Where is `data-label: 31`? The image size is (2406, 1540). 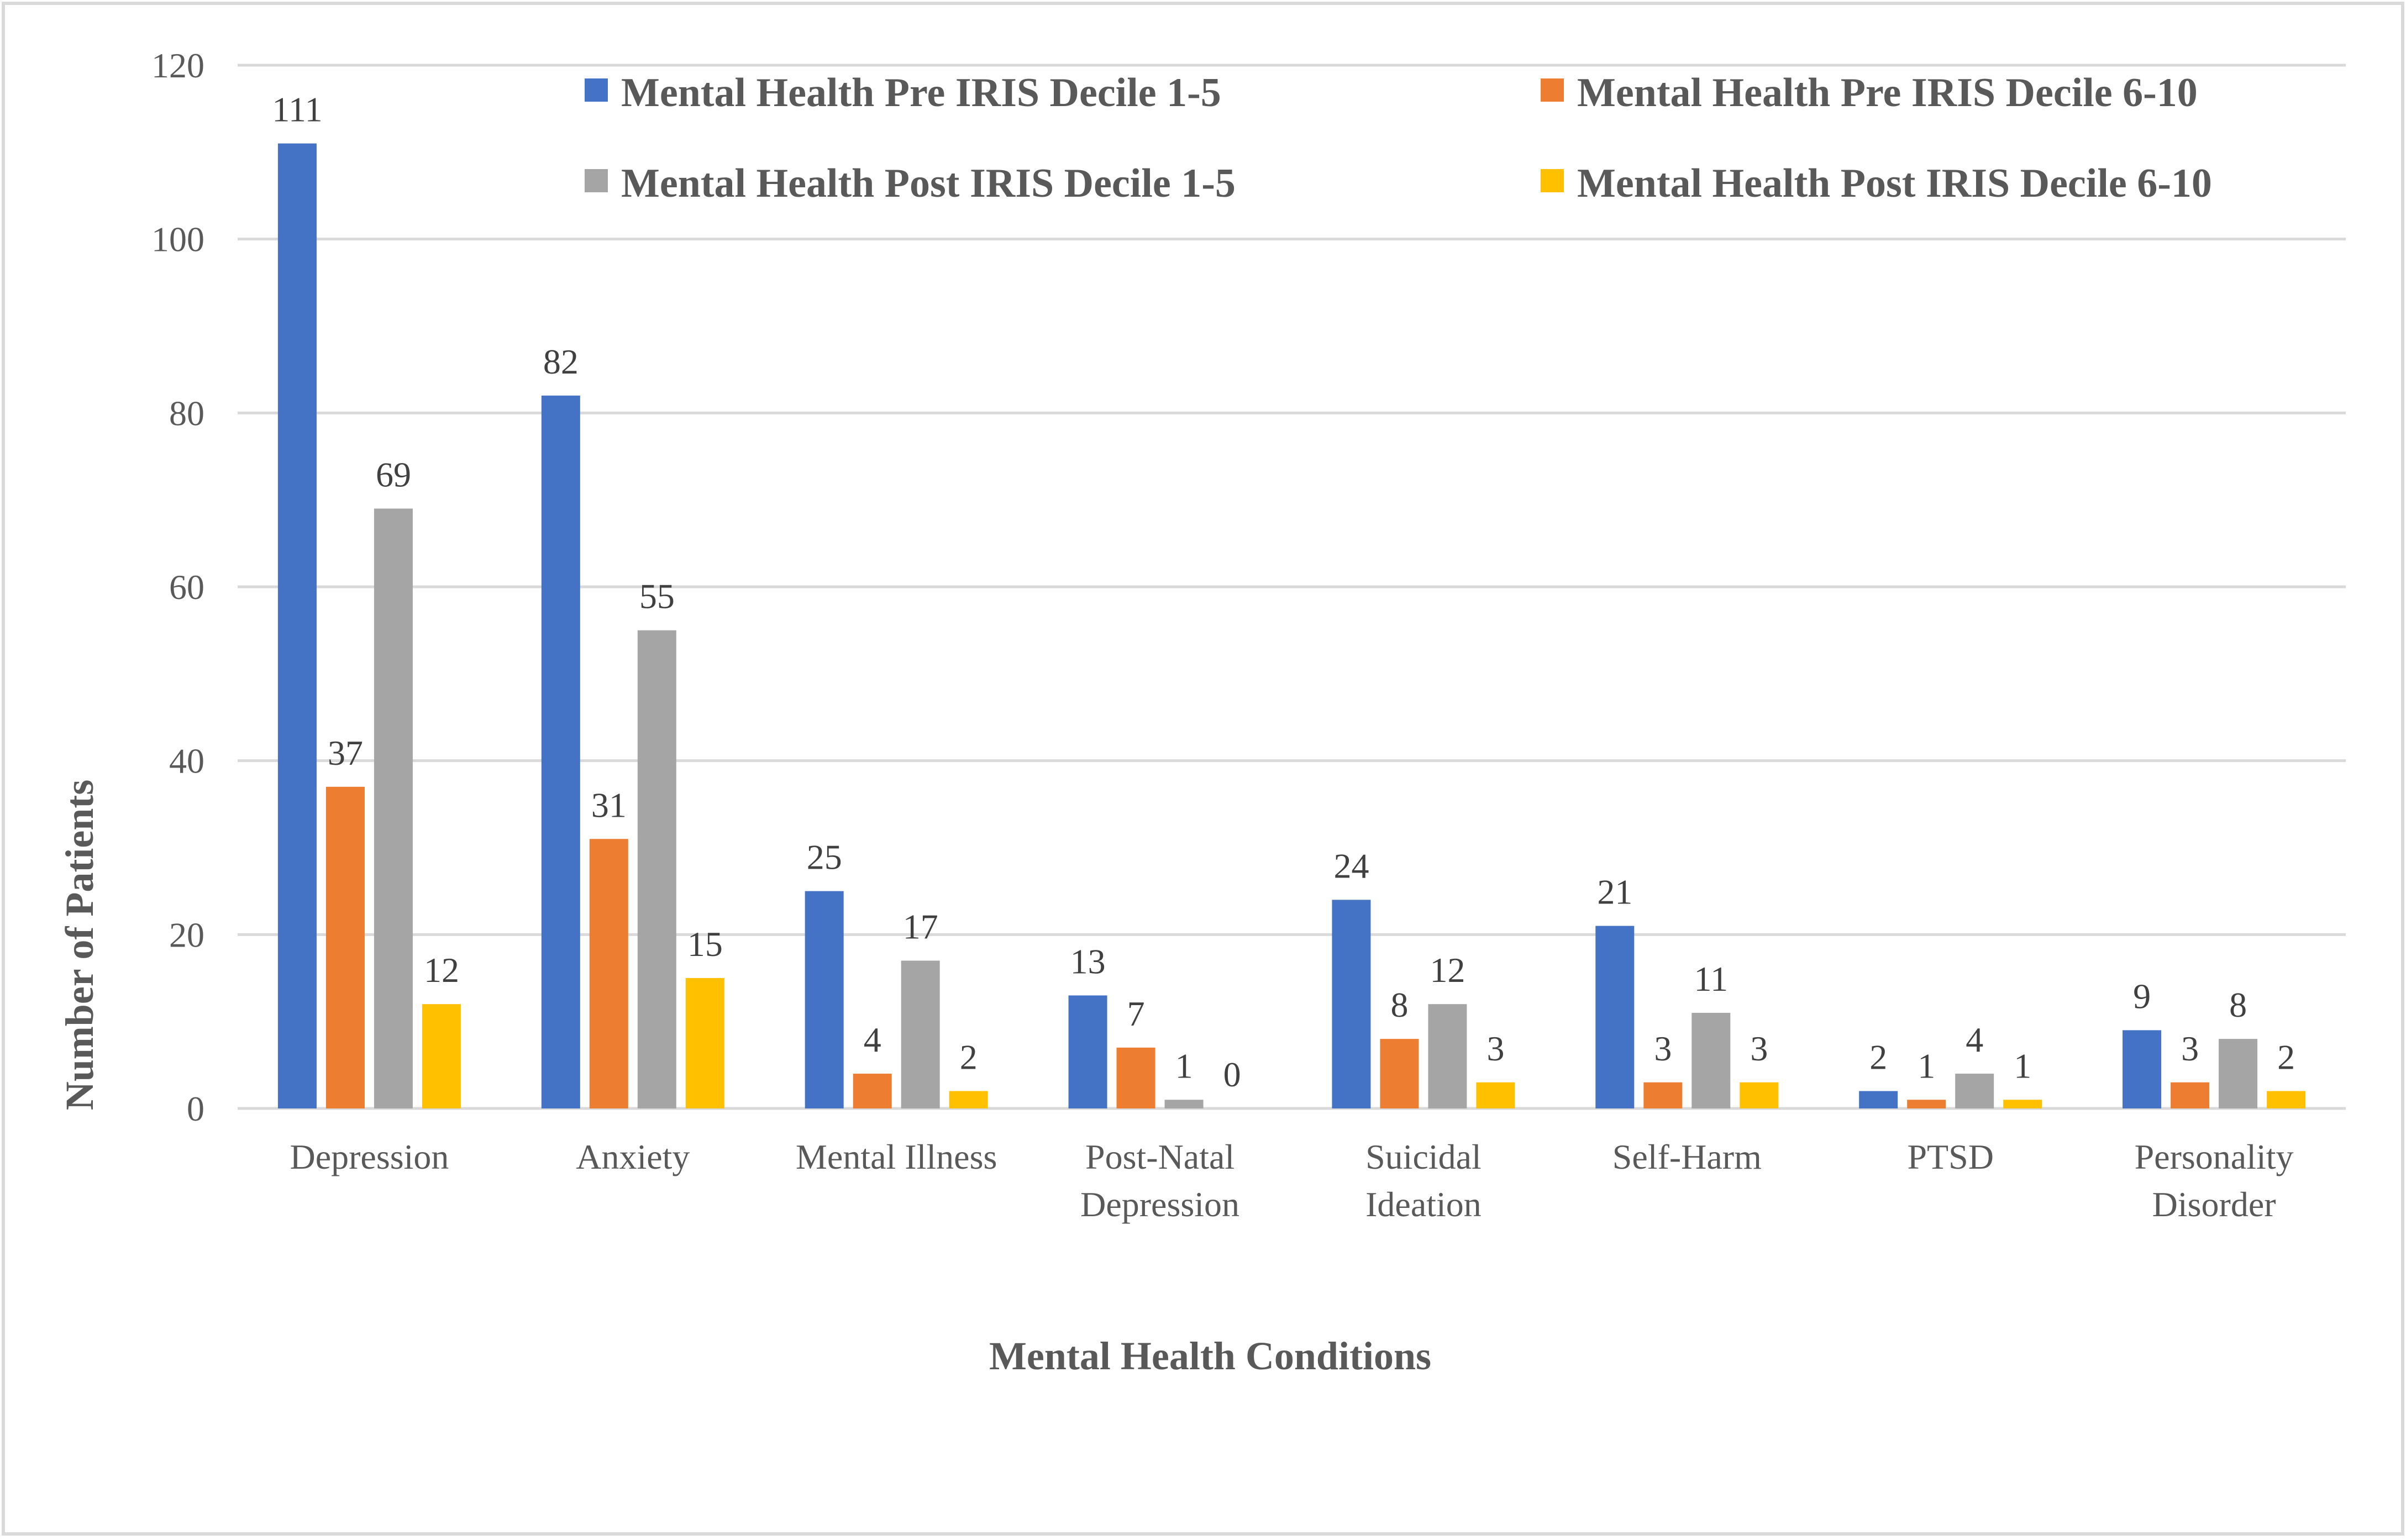 data-label: 31 is located at coordinates (609, 804).